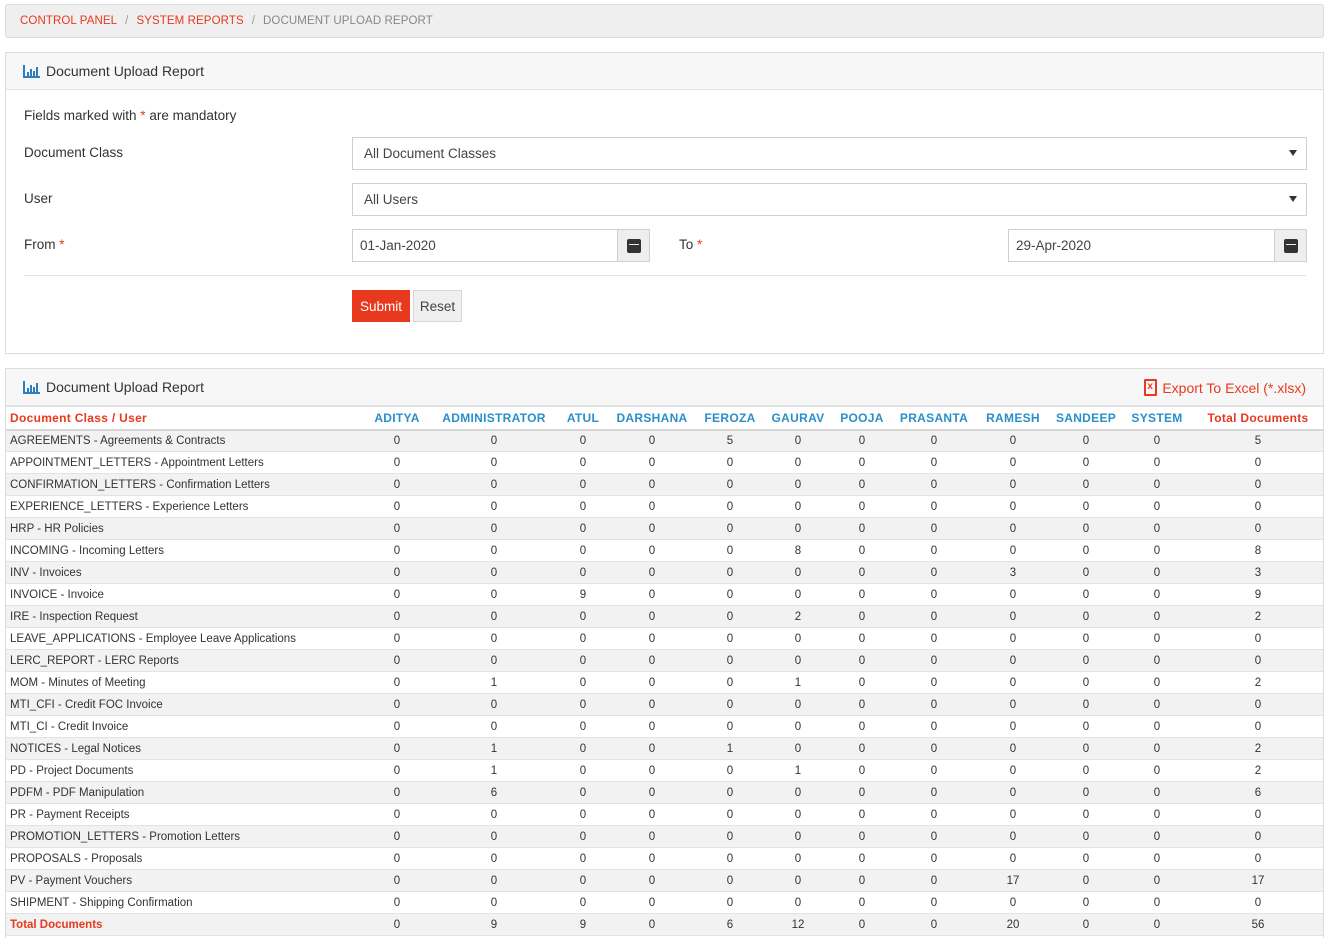 This screenshot has height=950, width=1328. Describe the element at coordinates (798, 418) in the screenshot. I see `column-header-user: GAURAV` at that location.